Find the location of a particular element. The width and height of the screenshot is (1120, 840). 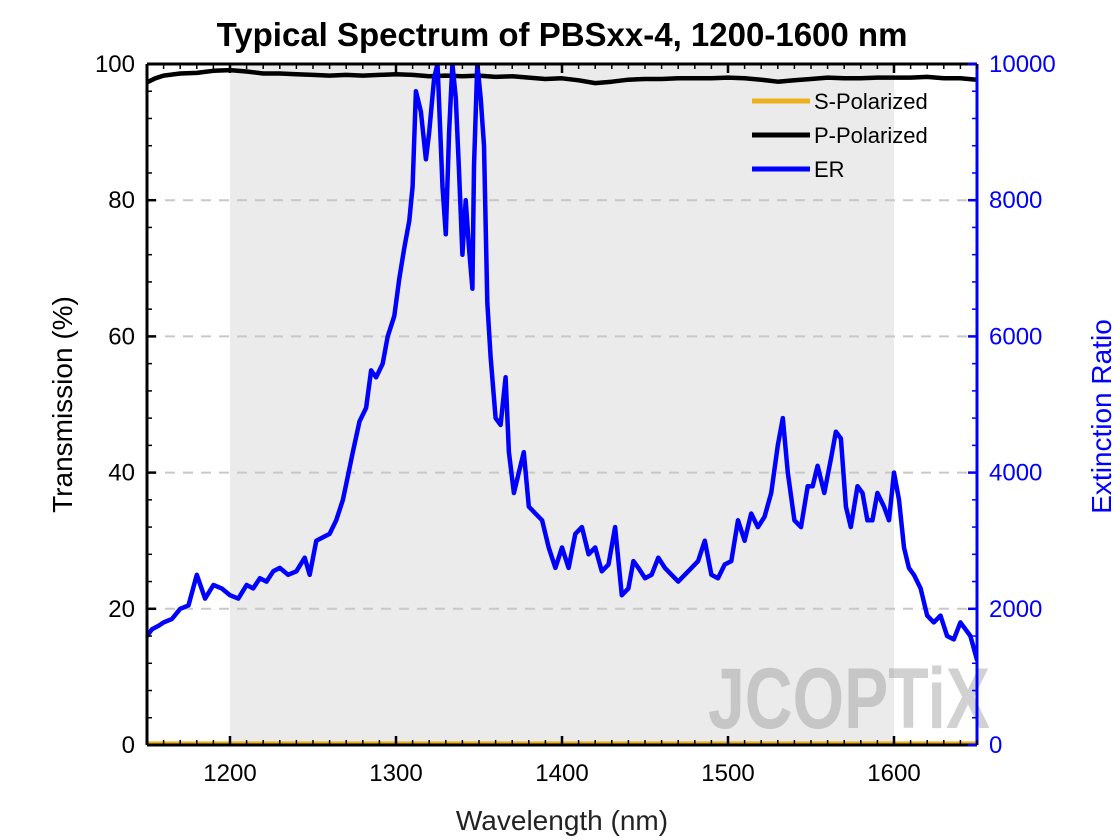

y-tick-label-left: 0 is located at coordinates (128, 745).